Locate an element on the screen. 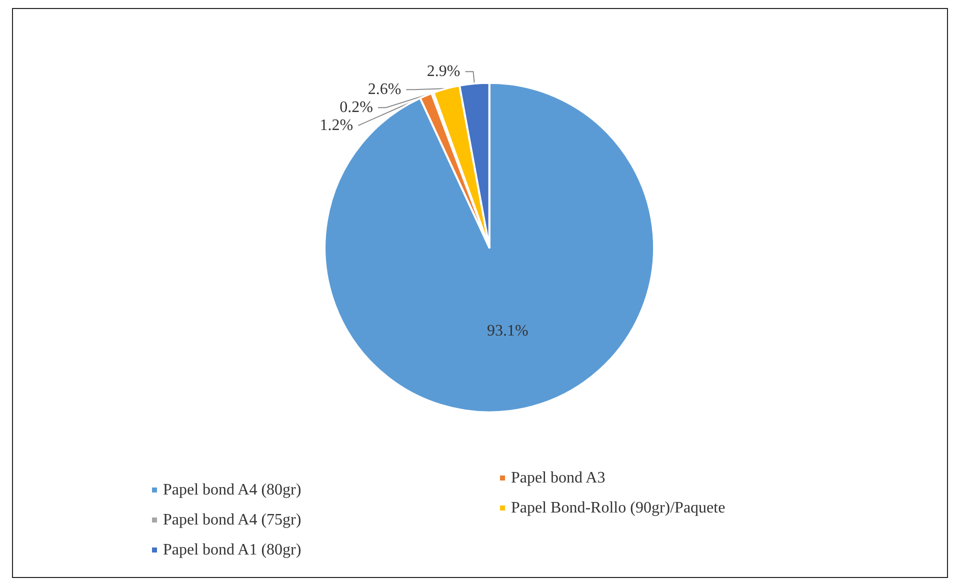 The width and height of the screenshot is (960, 583). data-label: 1.2% is located at coordinates (337, 125).